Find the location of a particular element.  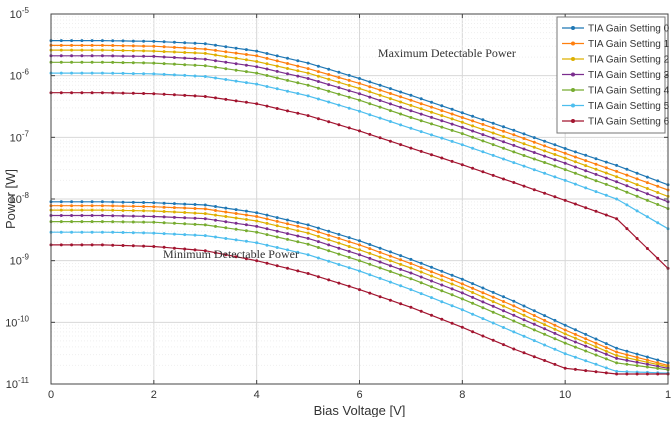

y-tick-label: 10⁻⁵ is located at coordinates (20, 13).